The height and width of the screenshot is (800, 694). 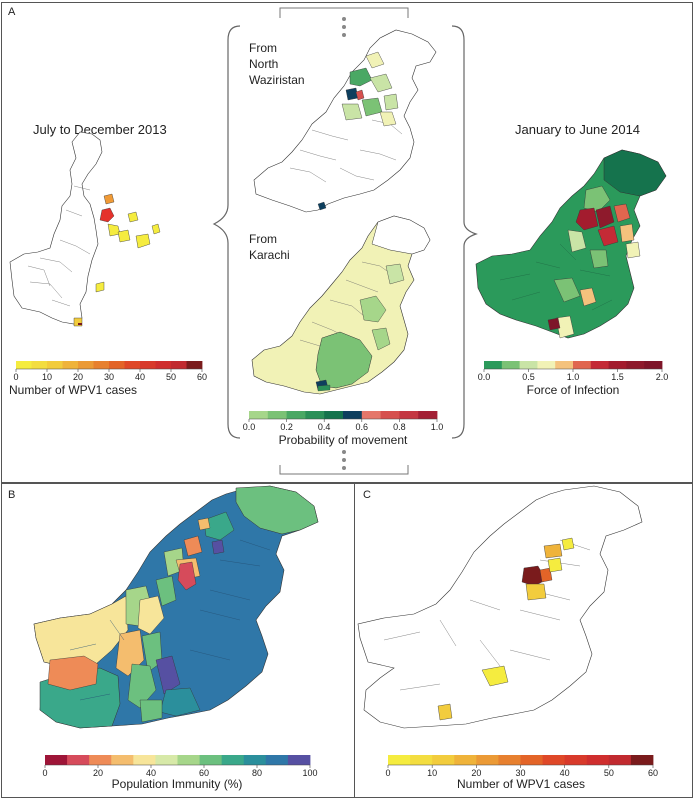 I want to click on top-dots-icon, so click(x=344, y=27).